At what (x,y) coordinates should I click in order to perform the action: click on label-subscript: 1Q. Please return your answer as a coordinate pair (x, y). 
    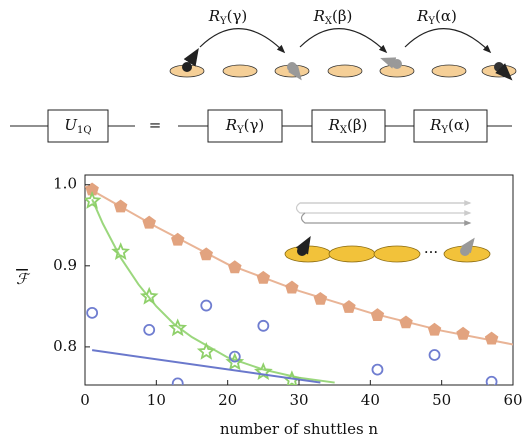
    Looking at the image, I should click on (84, 130).